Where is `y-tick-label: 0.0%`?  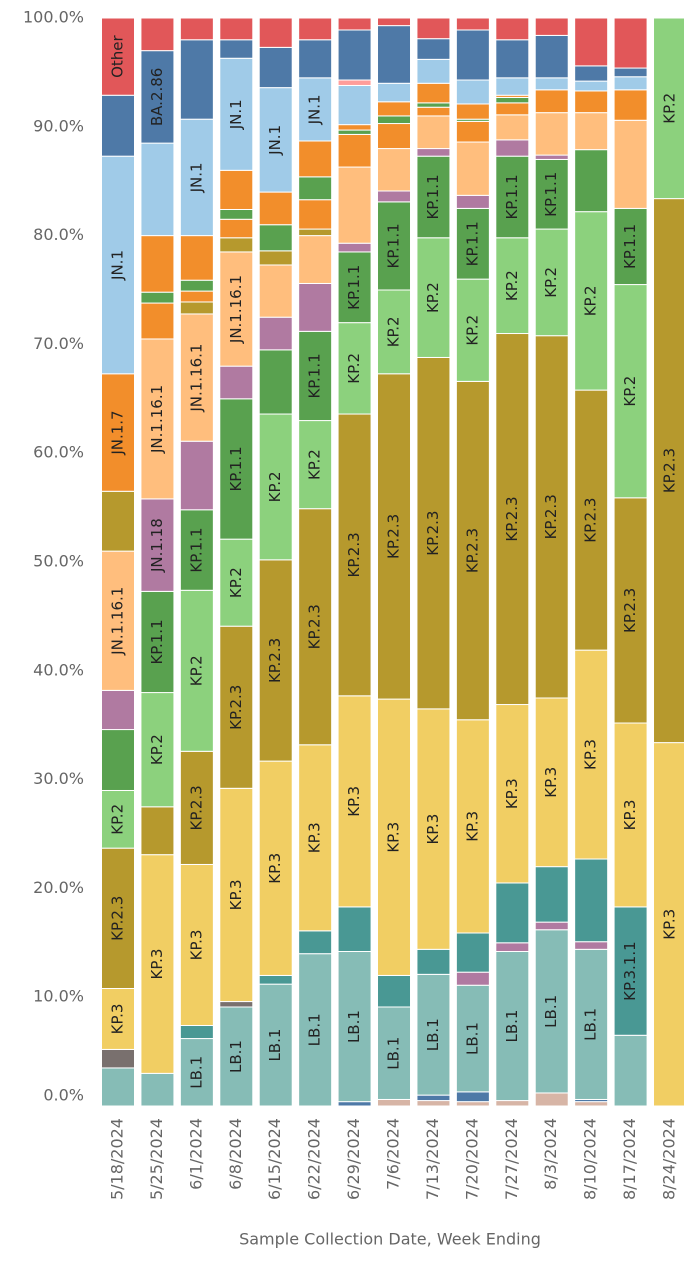 y-tick-label: 0.0% is located at coordinates (63, 1095).